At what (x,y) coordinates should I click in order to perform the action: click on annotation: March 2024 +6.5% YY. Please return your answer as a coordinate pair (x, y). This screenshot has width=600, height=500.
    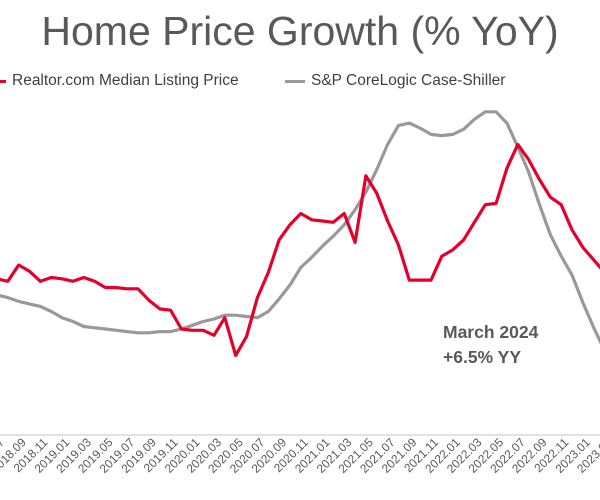
    Looking at the image, I should click on (490, 345).